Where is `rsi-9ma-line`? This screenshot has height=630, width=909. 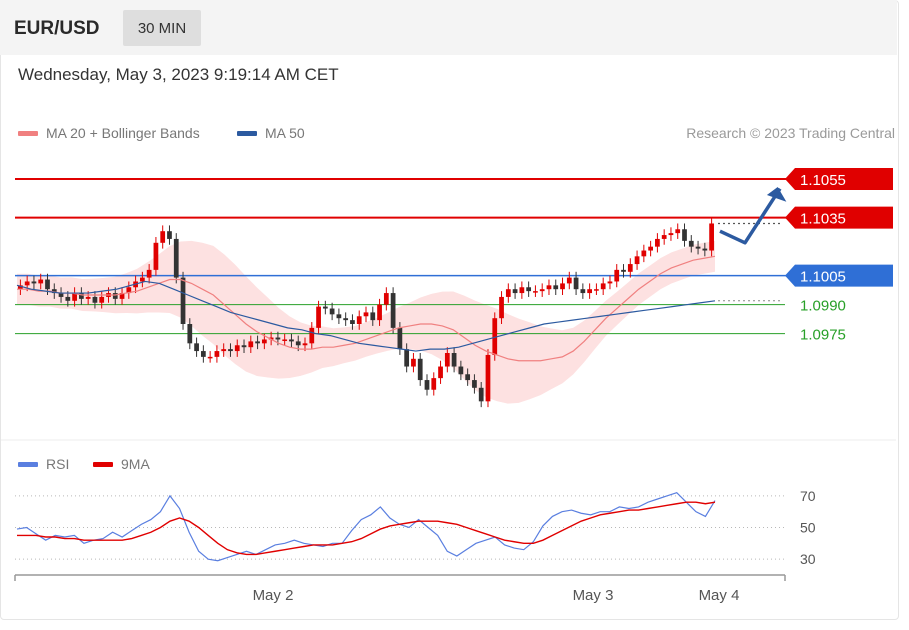
rsi-9ma-line is located at coordinates (366, 528).